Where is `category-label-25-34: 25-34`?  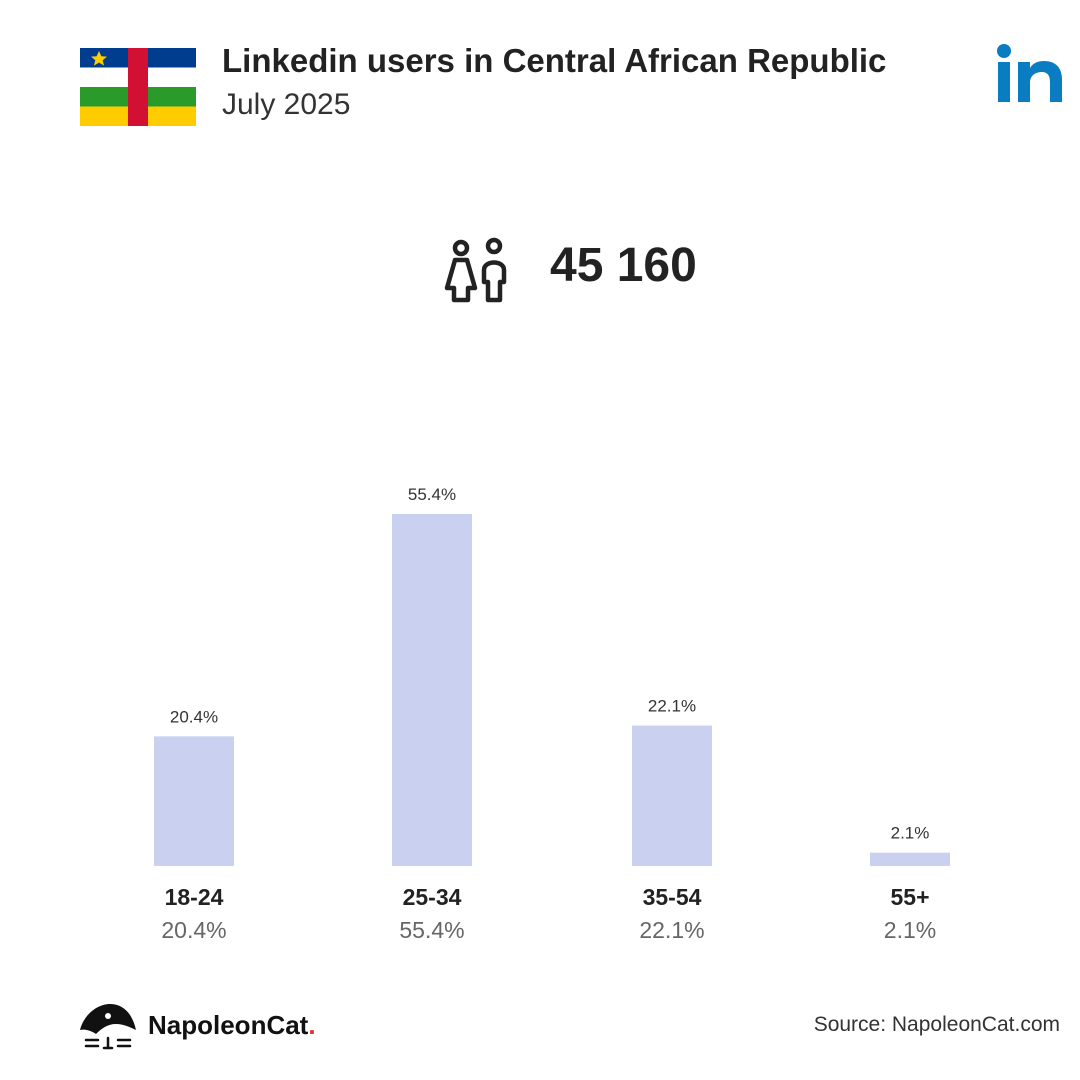 category-label-25-34: 25-34 is located at coordinates (432, 897).